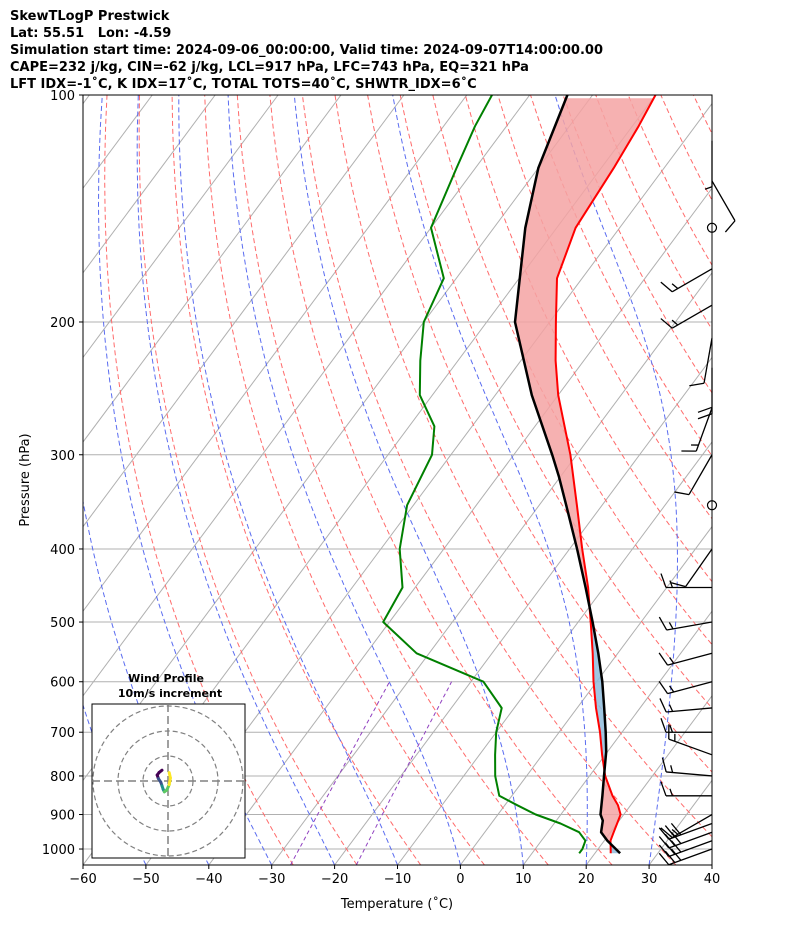 Image resolution: width=794 pixels, height=937 pixels. I want to click on hodograph-inset: Wind Profile 10m/s increment, so click(168, 765).